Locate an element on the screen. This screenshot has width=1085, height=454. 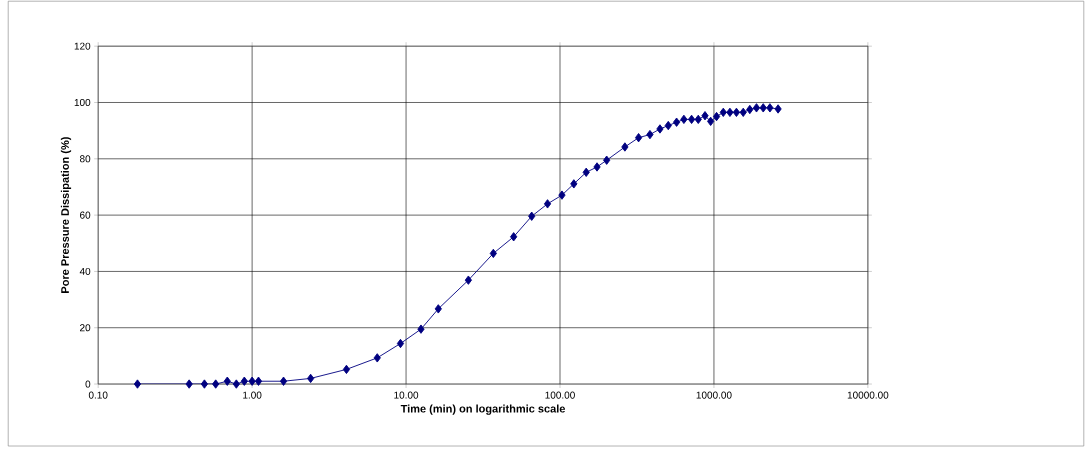
y-tick-label: 120 is located at coordinates (82, 46).